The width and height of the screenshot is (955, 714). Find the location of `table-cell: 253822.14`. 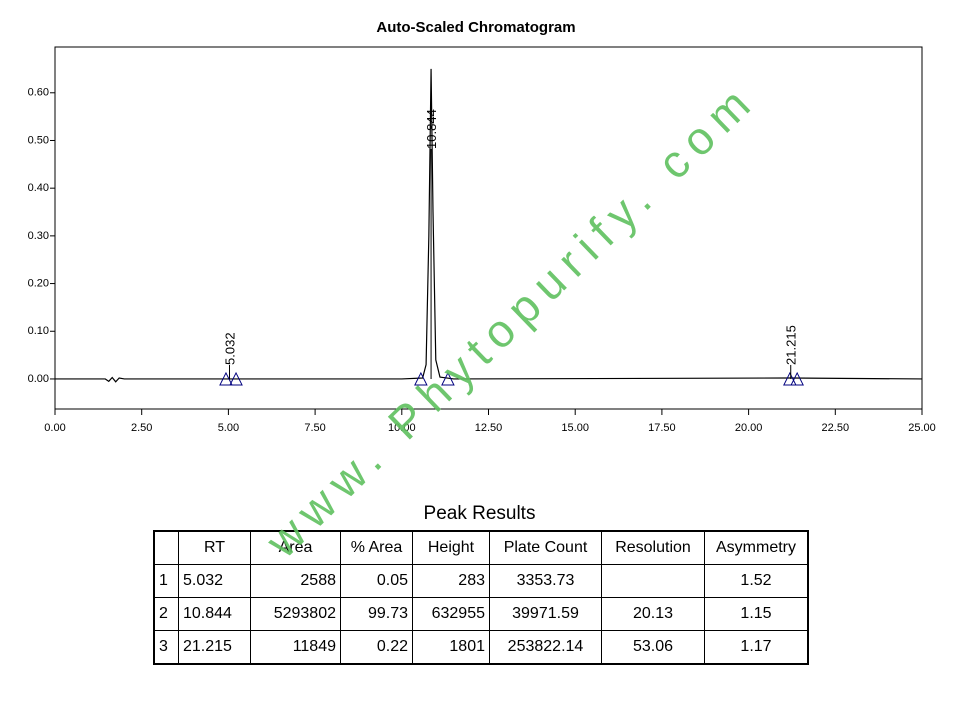

table-cell: 253822.14 is located at coordinates (545, 647).